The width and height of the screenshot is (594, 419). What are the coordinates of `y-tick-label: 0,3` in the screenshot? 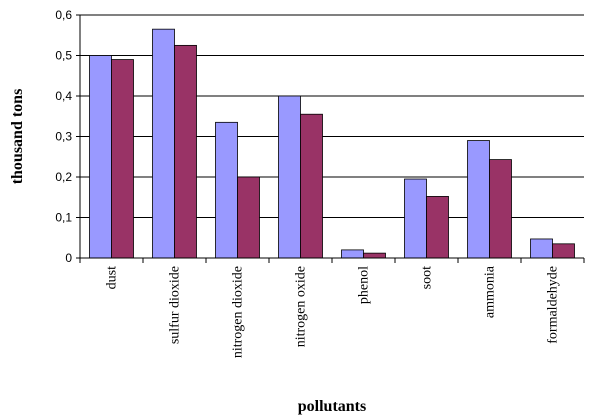 It's located at (63, 137).